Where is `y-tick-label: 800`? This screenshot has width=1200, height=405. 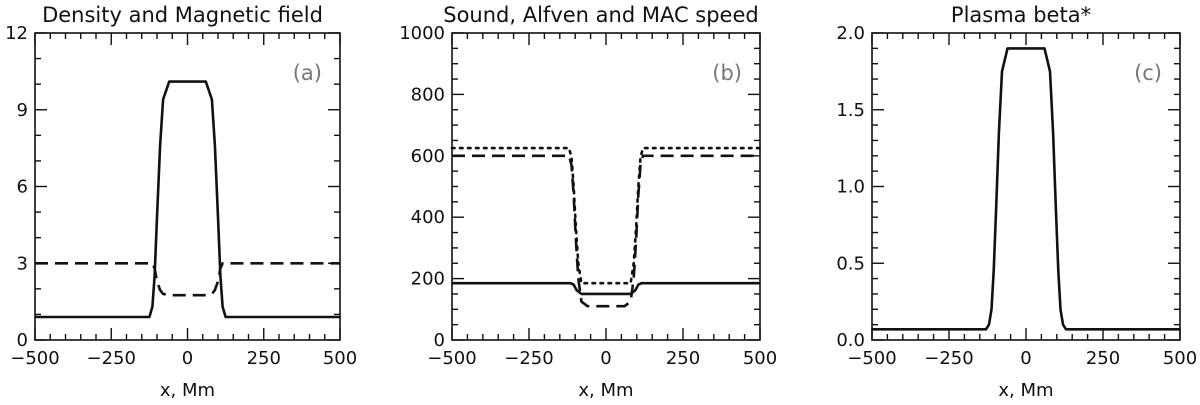
y-tick-label: 800 is located at coordinates (428, 94).